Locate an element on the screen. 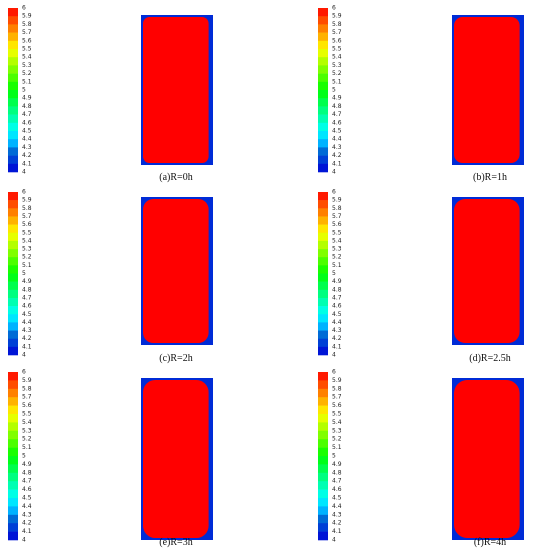 Image resolution: width=533 pixels, height=550 pixels. colorbar-tick-label: 5.7 is located at coordinates (27, 32).